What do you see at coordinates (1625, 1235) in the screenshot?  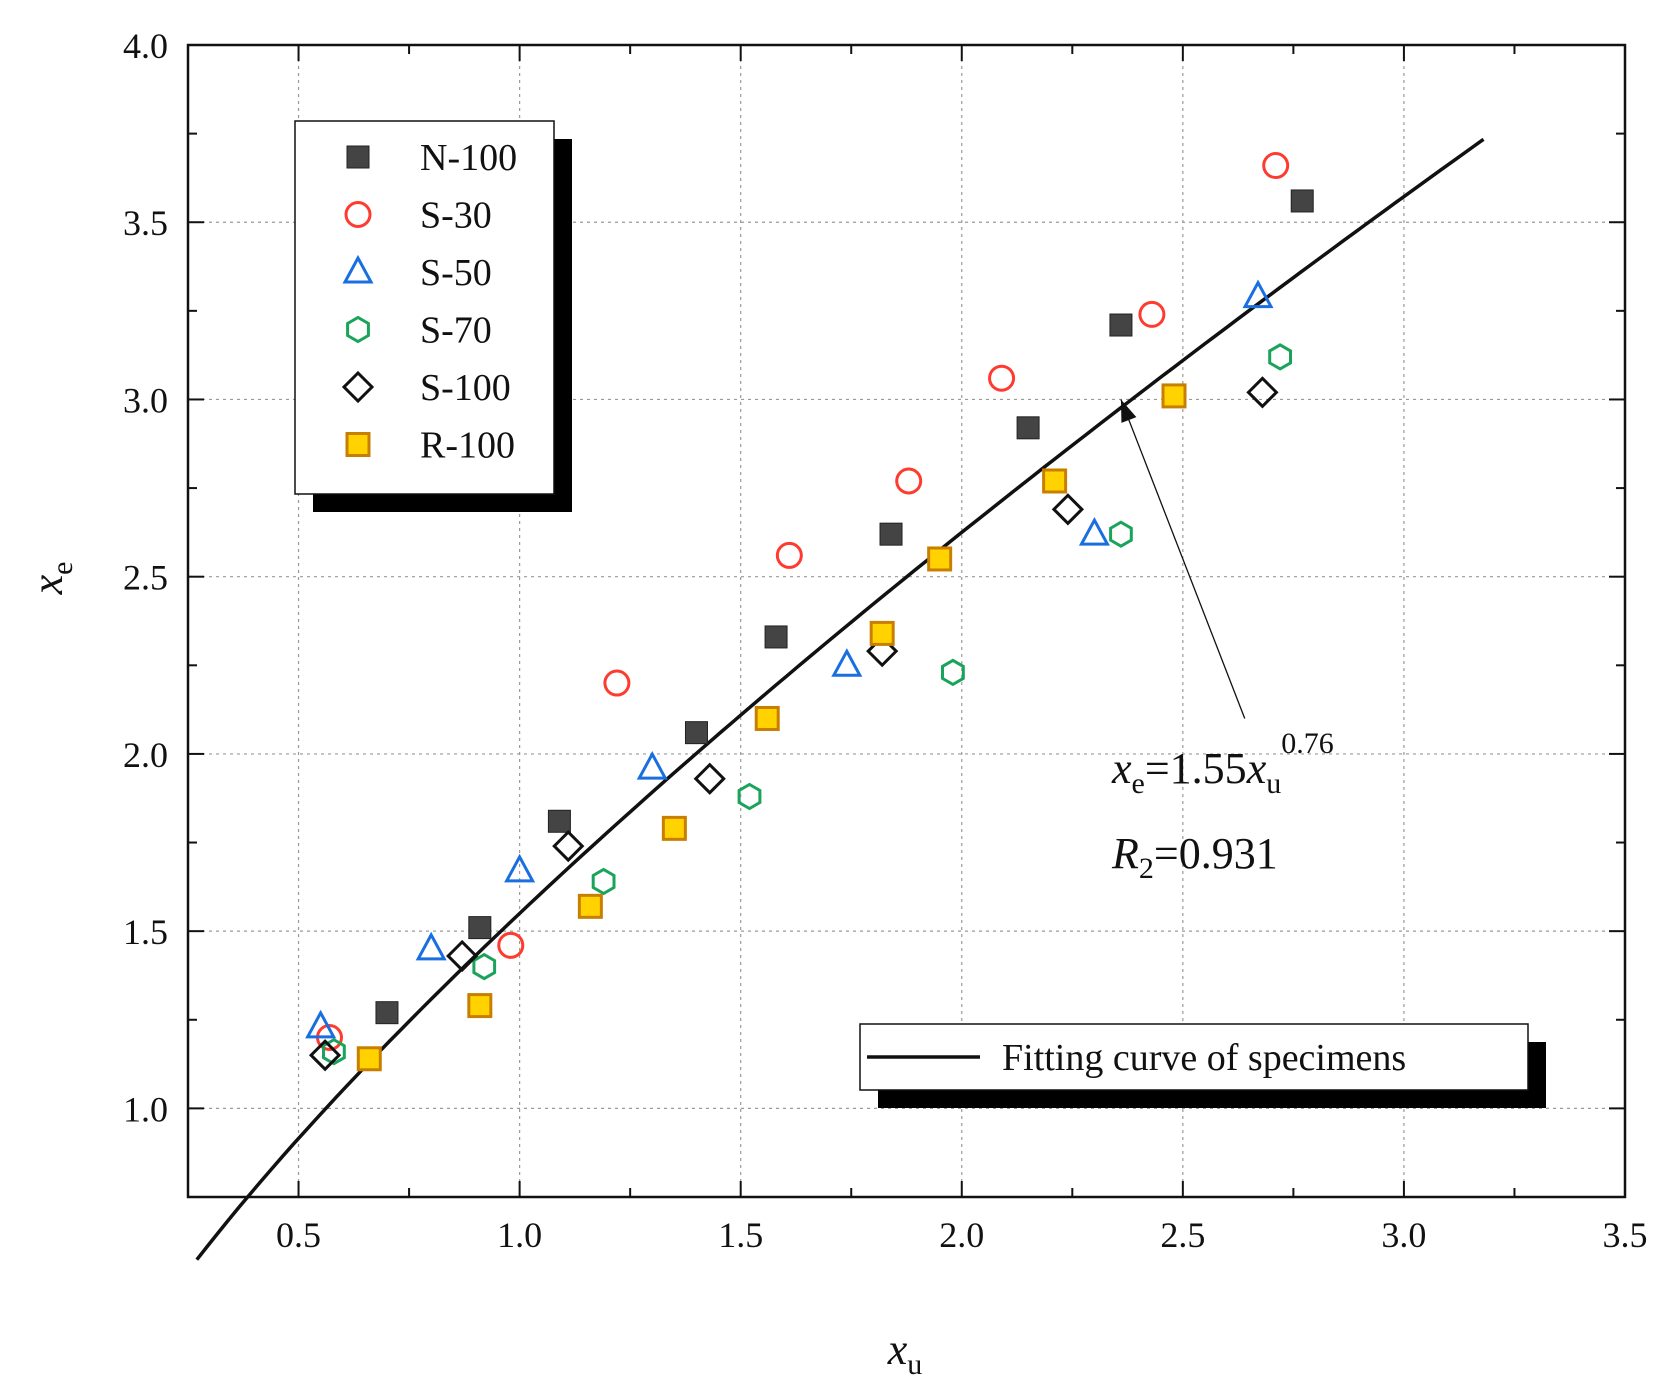 I see `x-tick-label: 3.5` at bounding box center [1625, 1235].